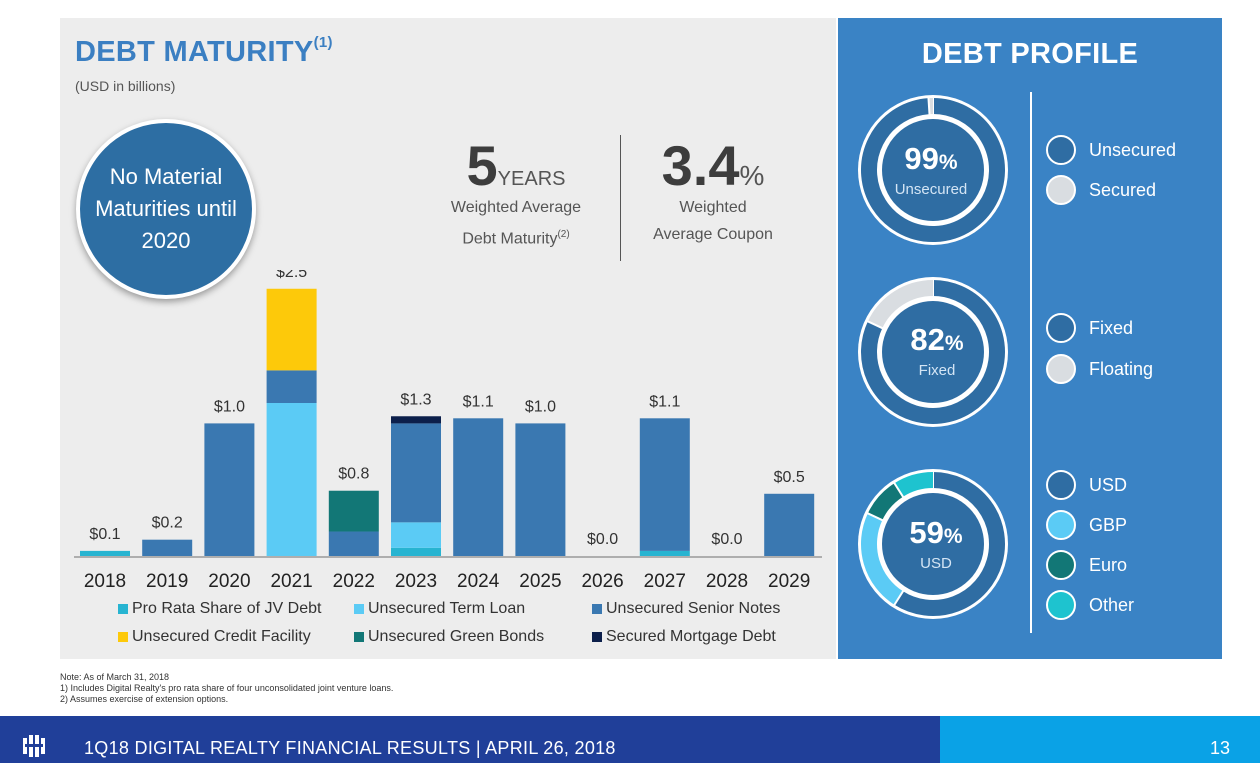 This screenshot has width=1260, height=763. What do you see at coordinates (291, 479) in the screenshot?
I see `bar-2021-unsecured-term-loan` at bounding box center [291, 479].